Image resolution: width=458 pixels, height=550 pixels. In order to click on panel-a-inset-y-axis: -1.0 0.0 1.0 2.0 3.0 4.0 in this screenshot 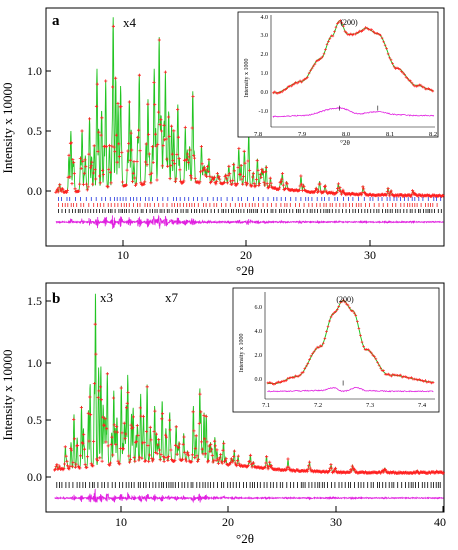, I will do `click(264, 65)`.